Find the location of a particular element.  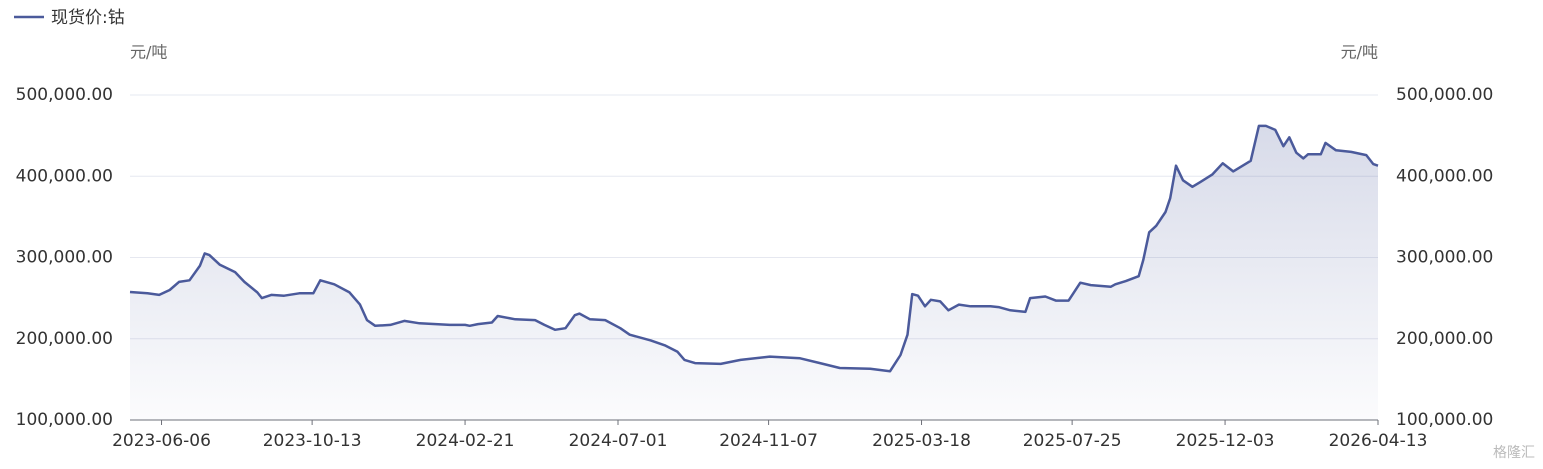

x-tick-label: 2025-12-03 is located at coordinates (1225, 441).